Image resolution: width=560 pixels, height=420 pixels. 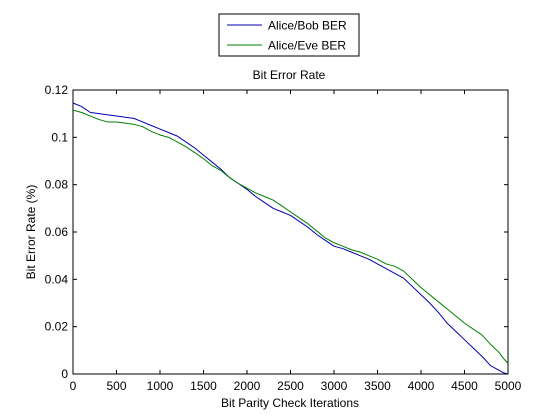 I want to click on x-tick-label-0: 0, so click(x=73, y=386).